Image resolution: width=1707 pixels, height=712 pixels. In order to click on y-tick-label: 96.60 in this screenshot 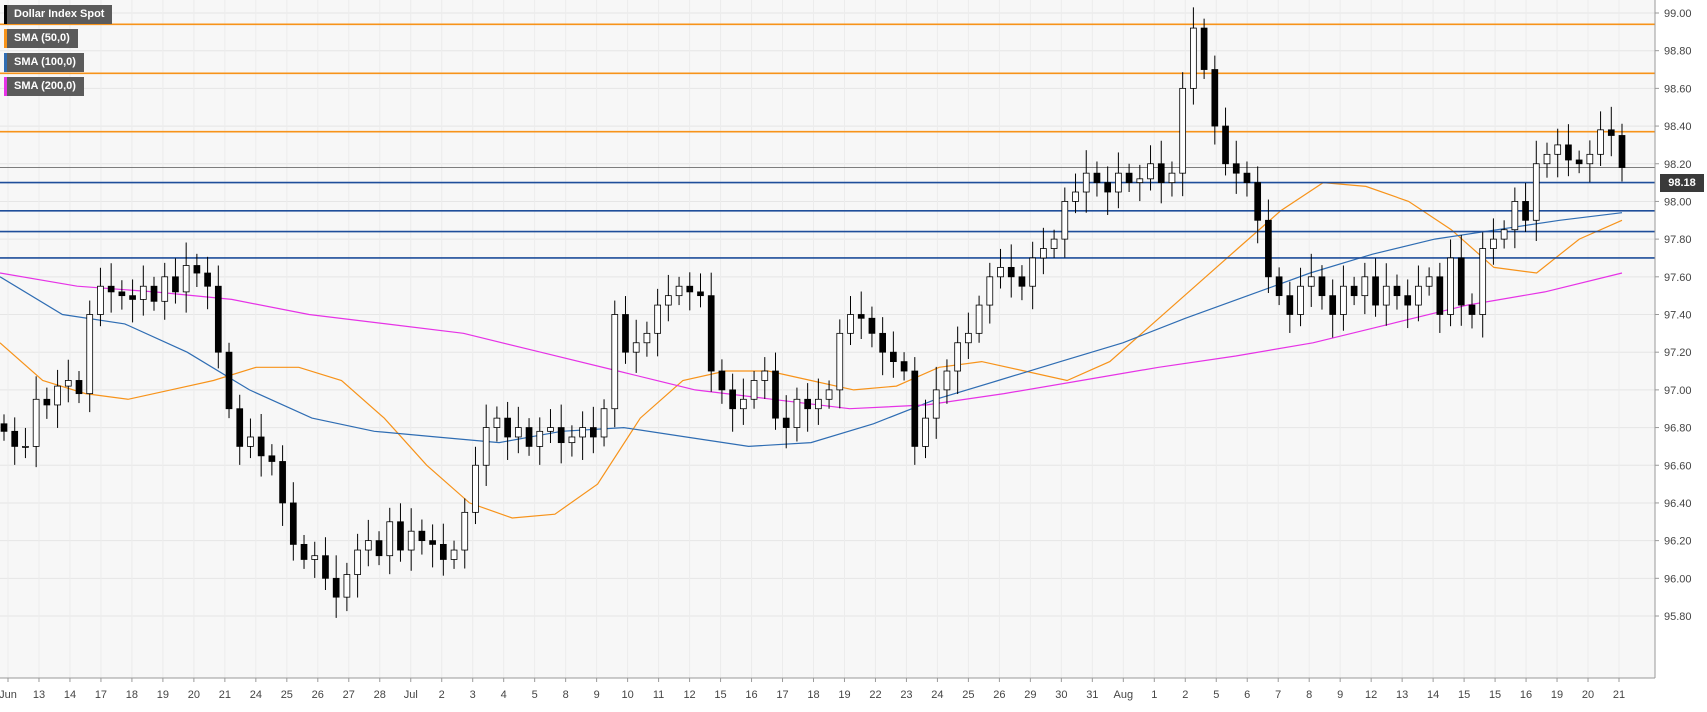, I will do `click(1678, 466)`.